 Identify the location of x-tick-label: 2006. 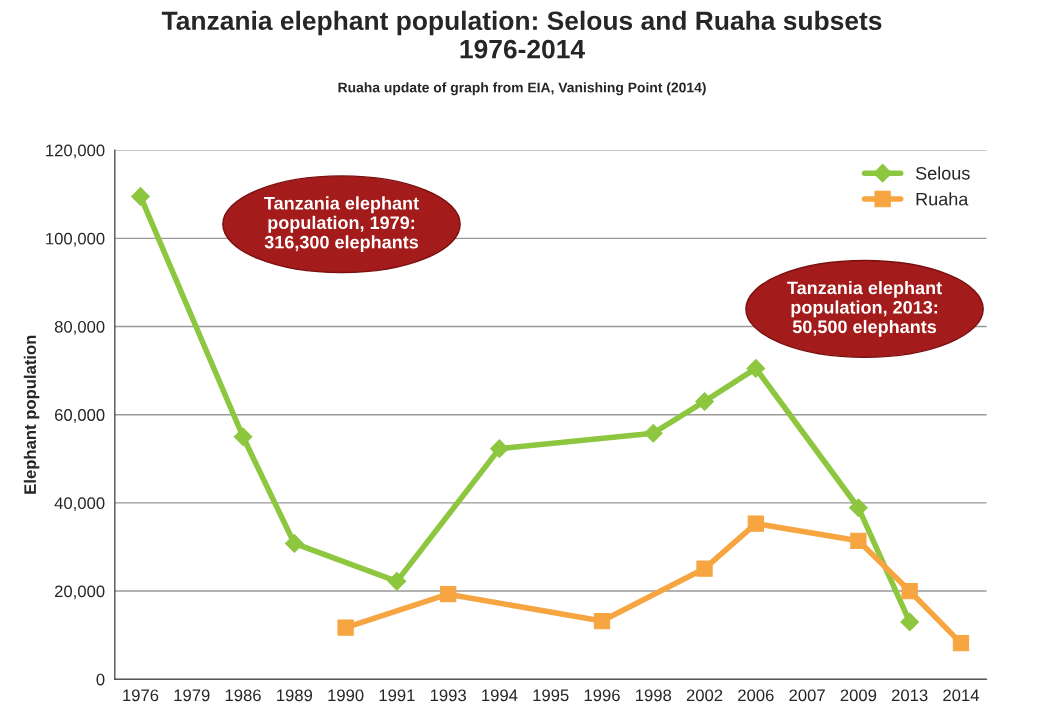
(756, 695).